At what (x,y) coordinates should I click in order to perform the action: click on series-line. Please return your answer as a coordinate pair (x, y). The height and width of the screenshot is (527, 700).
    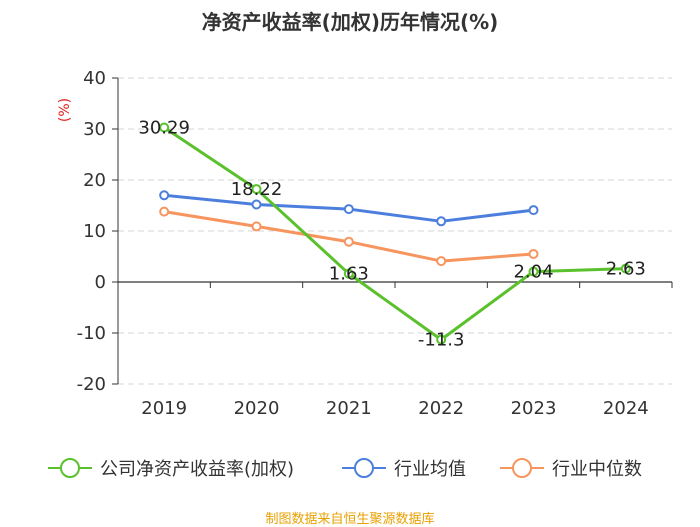
    Looking at the image, I should click on (348, 236).